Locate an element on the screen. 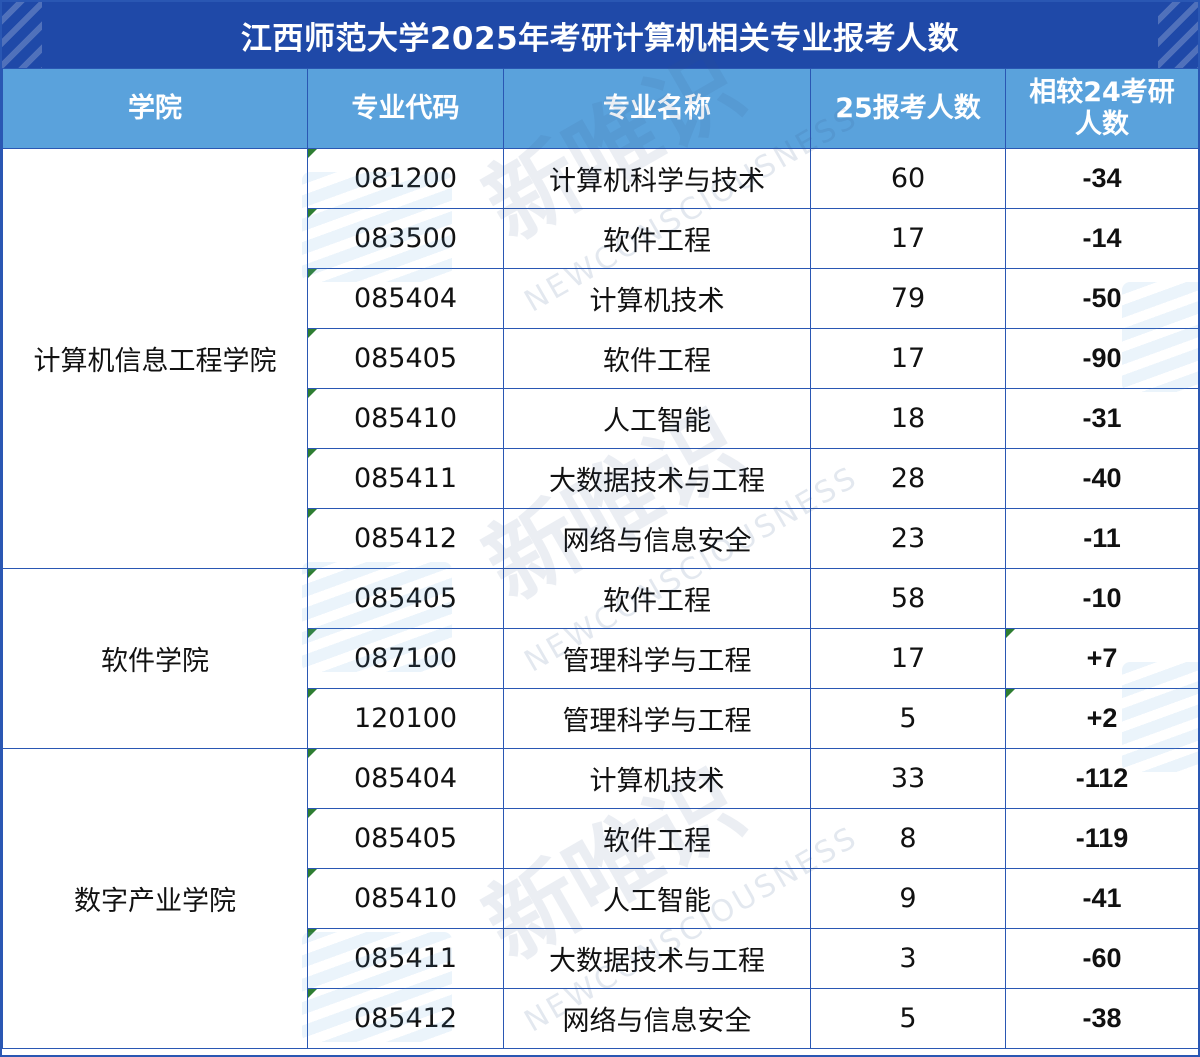 Image resolution: width=1200 pixels, height=1057 pixels. college-cell: 数字产业学院 is located at coordinates (155, 898).